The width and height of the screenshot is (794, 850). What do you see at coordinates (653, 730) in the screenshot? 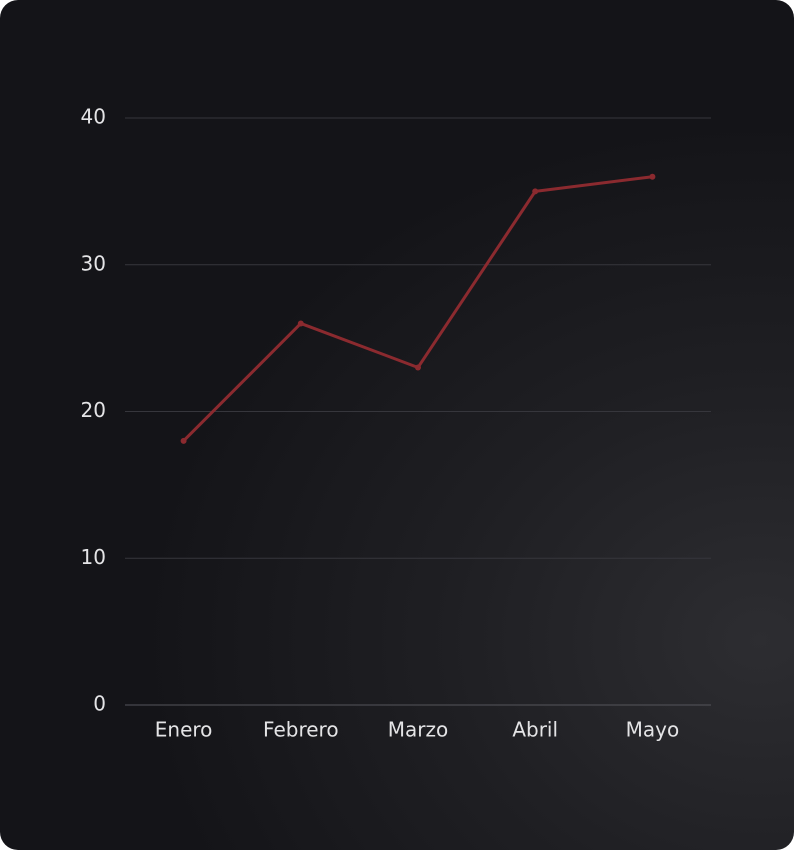
I see `x-tick-label: Mayo` at bounding box center [653, 730].